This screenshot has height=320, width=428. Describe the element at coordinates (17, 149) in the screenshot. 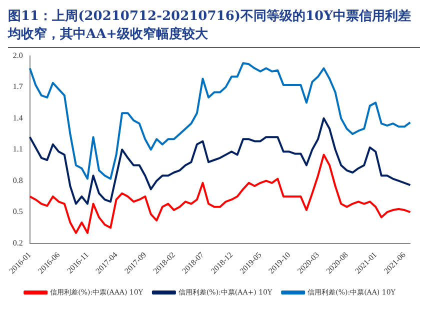

I see `y-tick-label: 1.1` at that location.